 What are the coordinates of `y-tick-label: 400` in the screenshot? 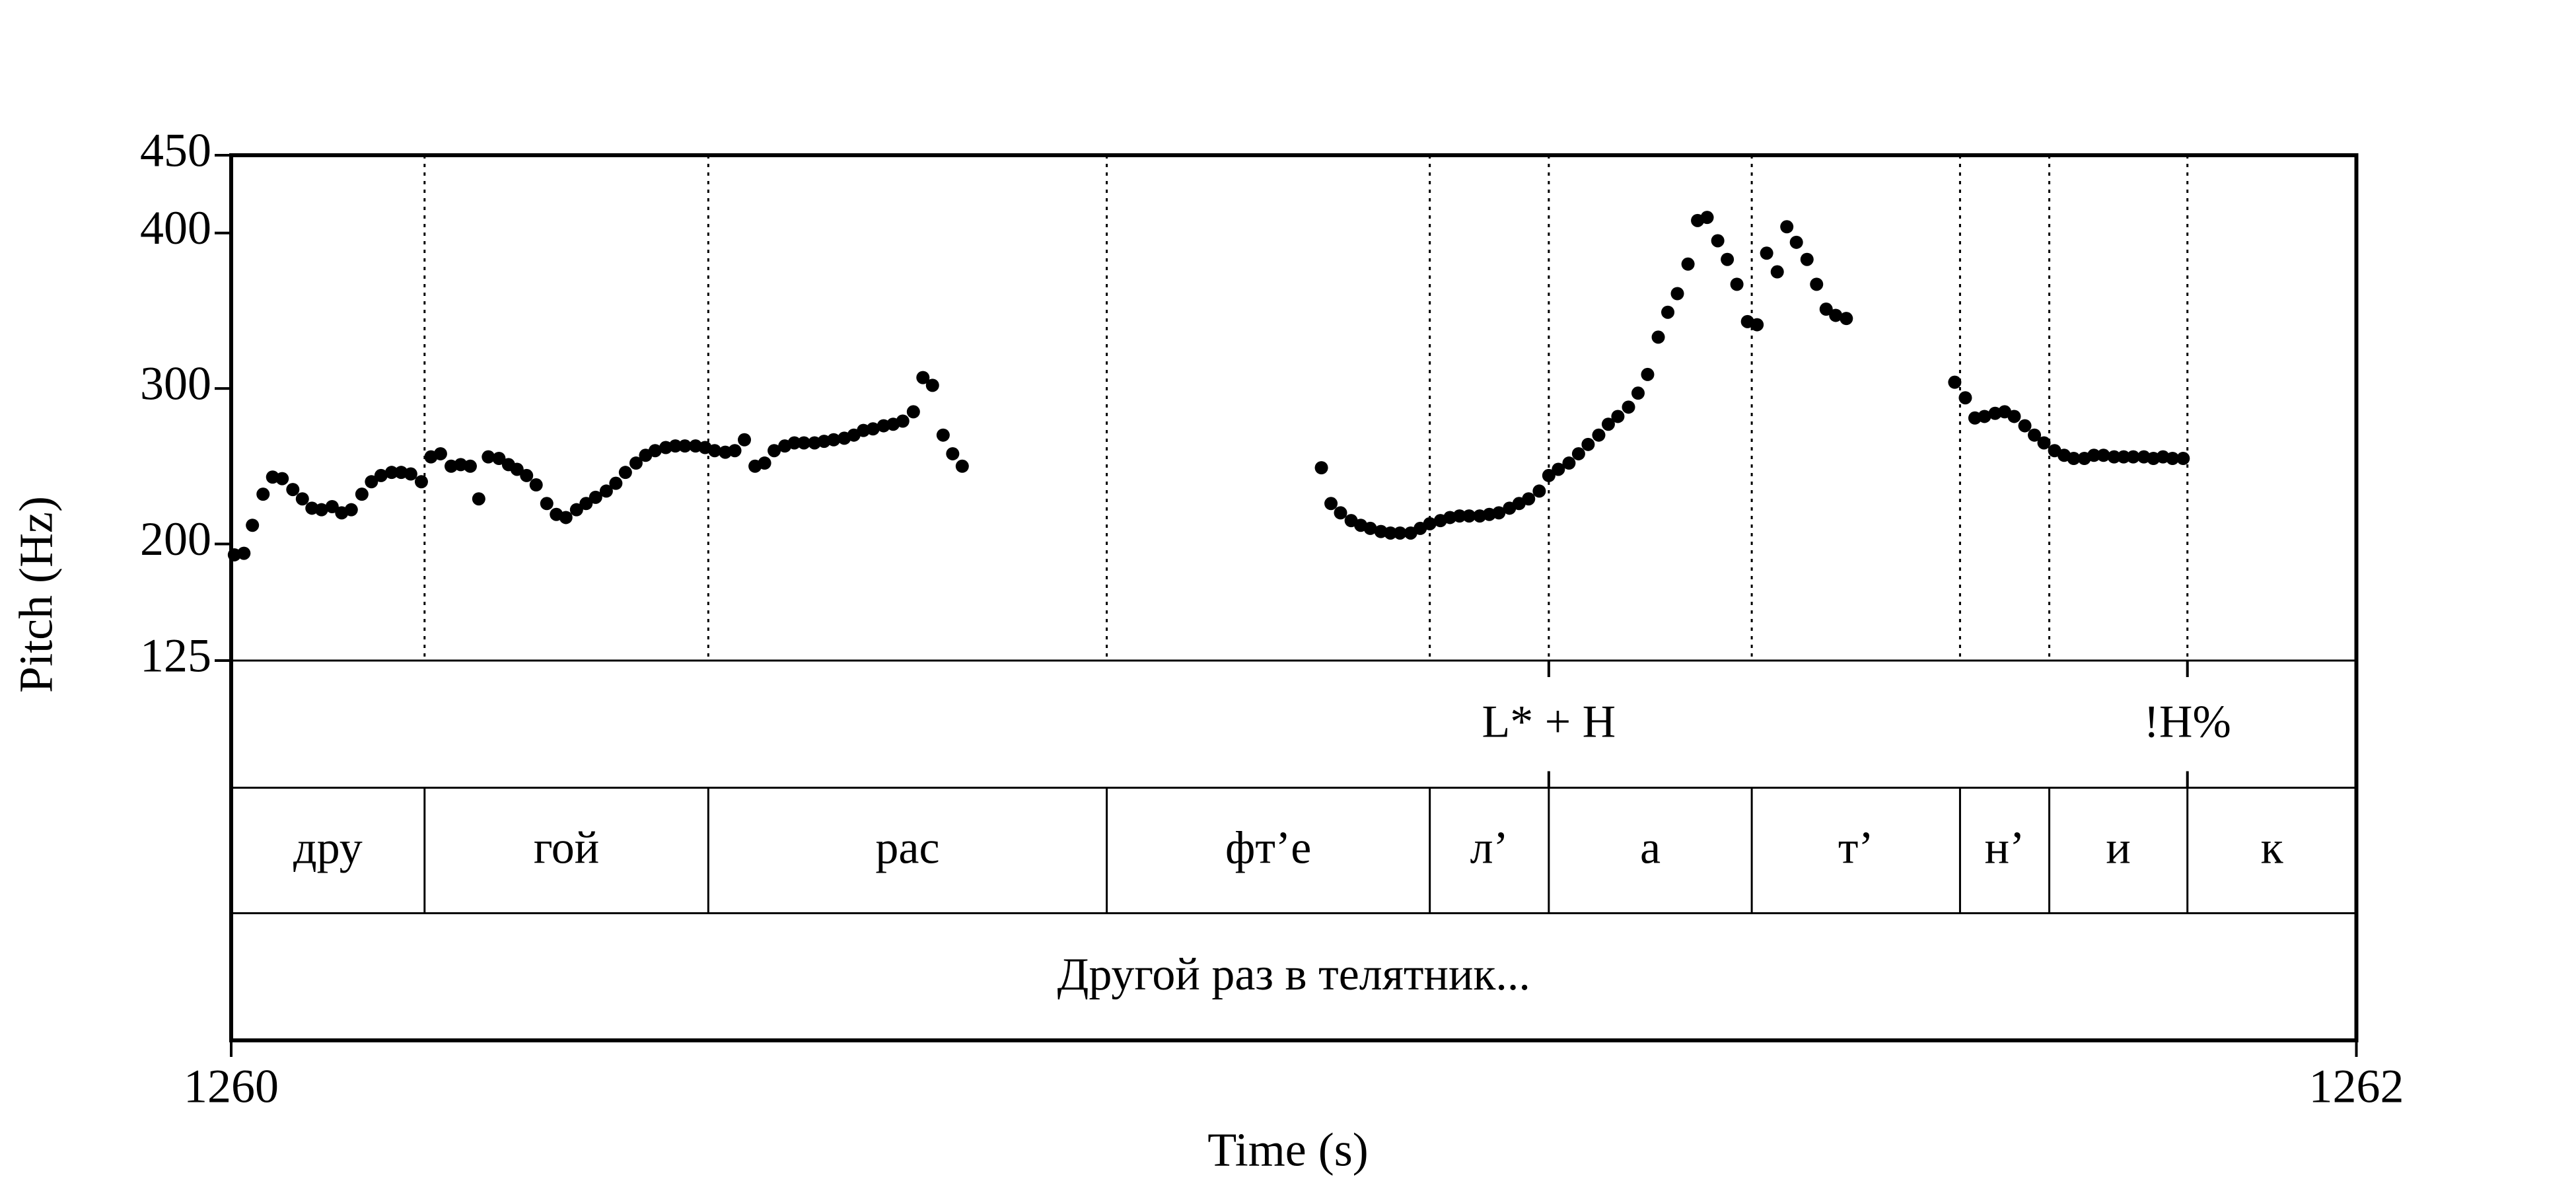 It's located at (175, 227).